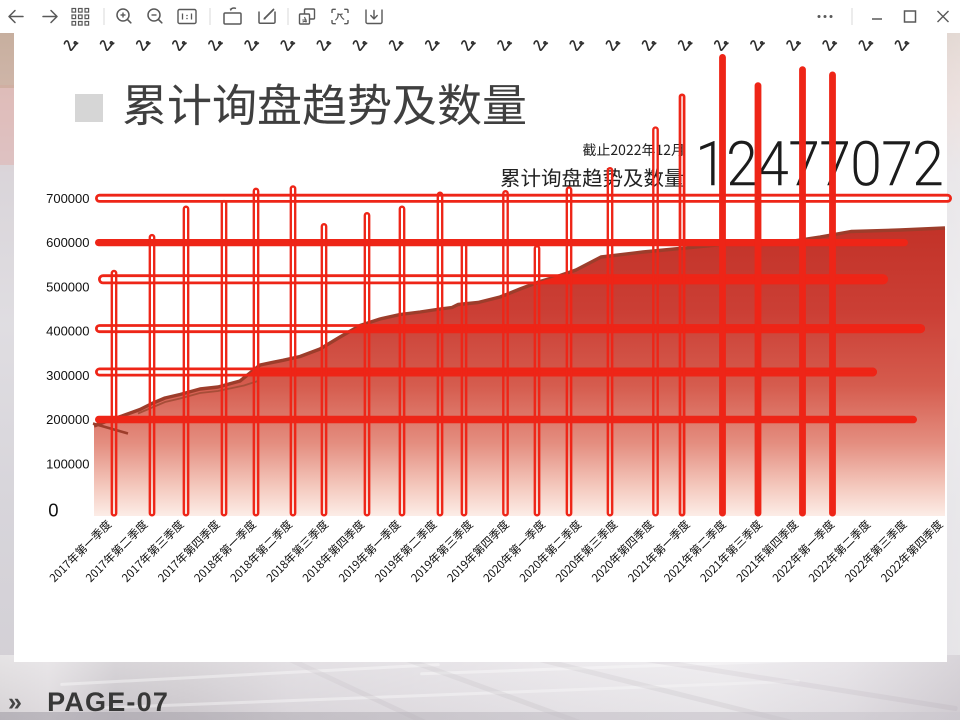  I want to click on svg-text: 200000, so click(67, 419).